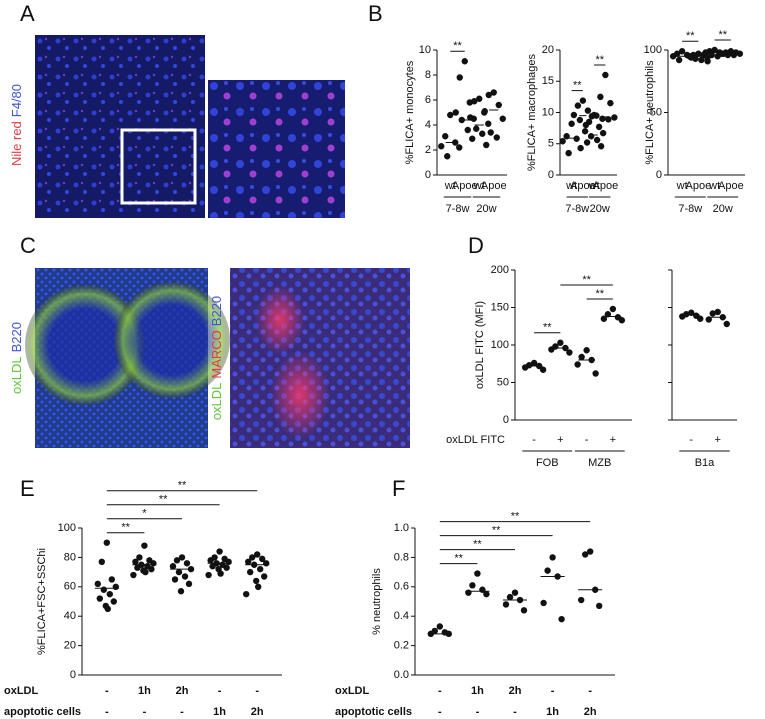 Image resolution: width=765 pixels, height=719 pixels. Describe the element at coordinates (428, 125) in the screenshot. I see `y-tick-label: 4` at that location.